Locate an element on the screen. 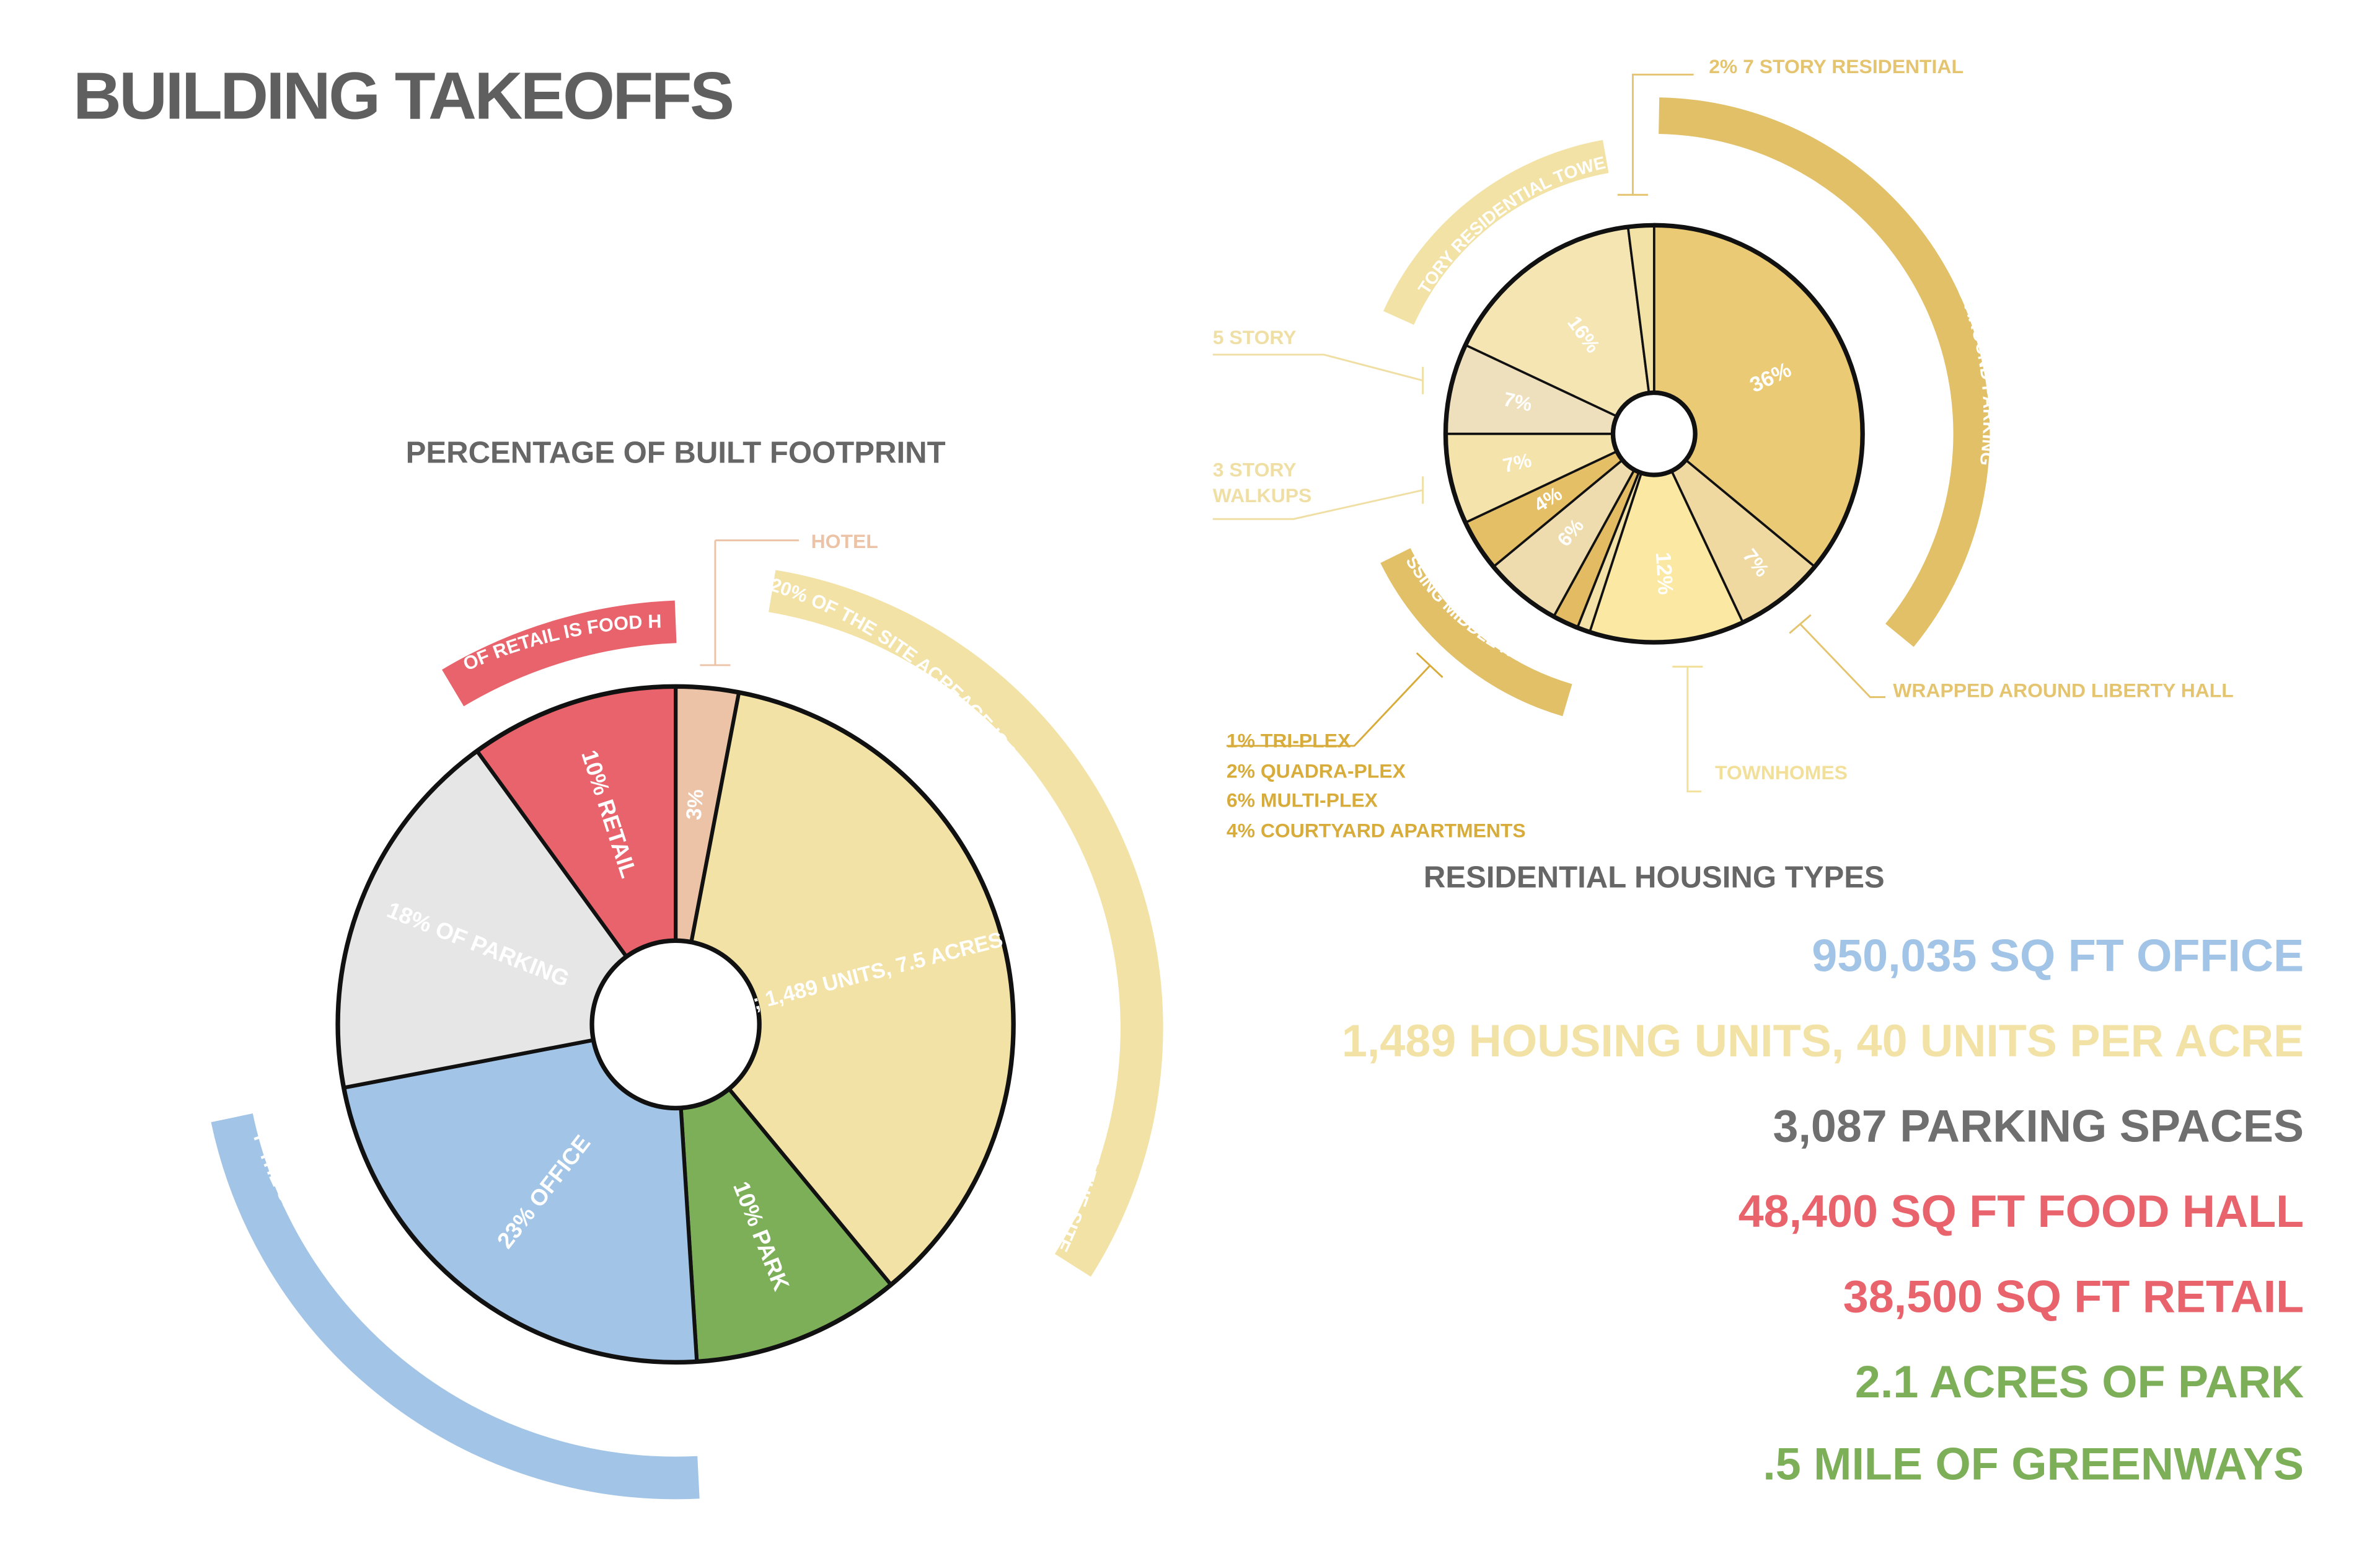 The width and height of the screenshot is (2380, 1548). stat-retail: 38,500 SQ FT RETAIL is located at coordinates (2073, 1296).